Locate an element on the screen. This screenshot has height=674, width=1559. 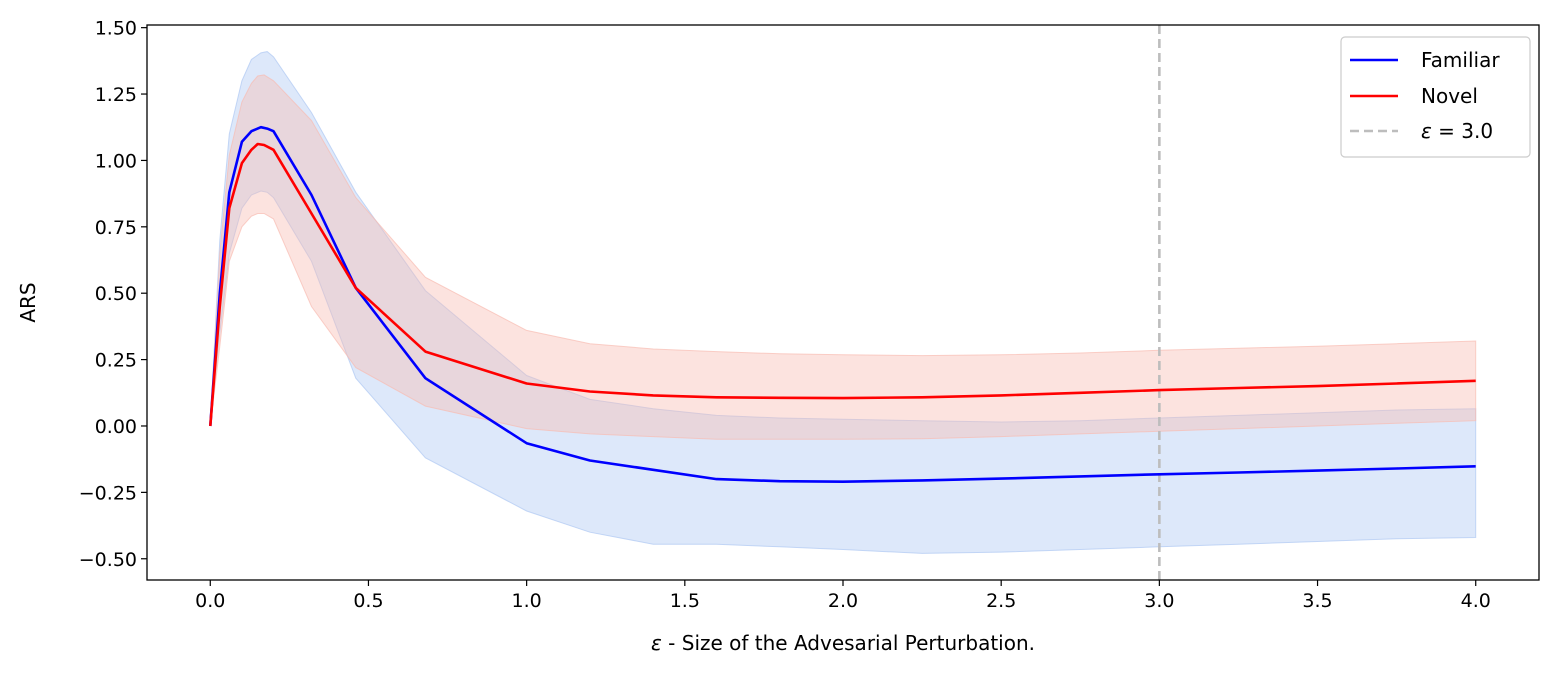
y-tick-label: −0.50 is located at coordinates (108, 560).